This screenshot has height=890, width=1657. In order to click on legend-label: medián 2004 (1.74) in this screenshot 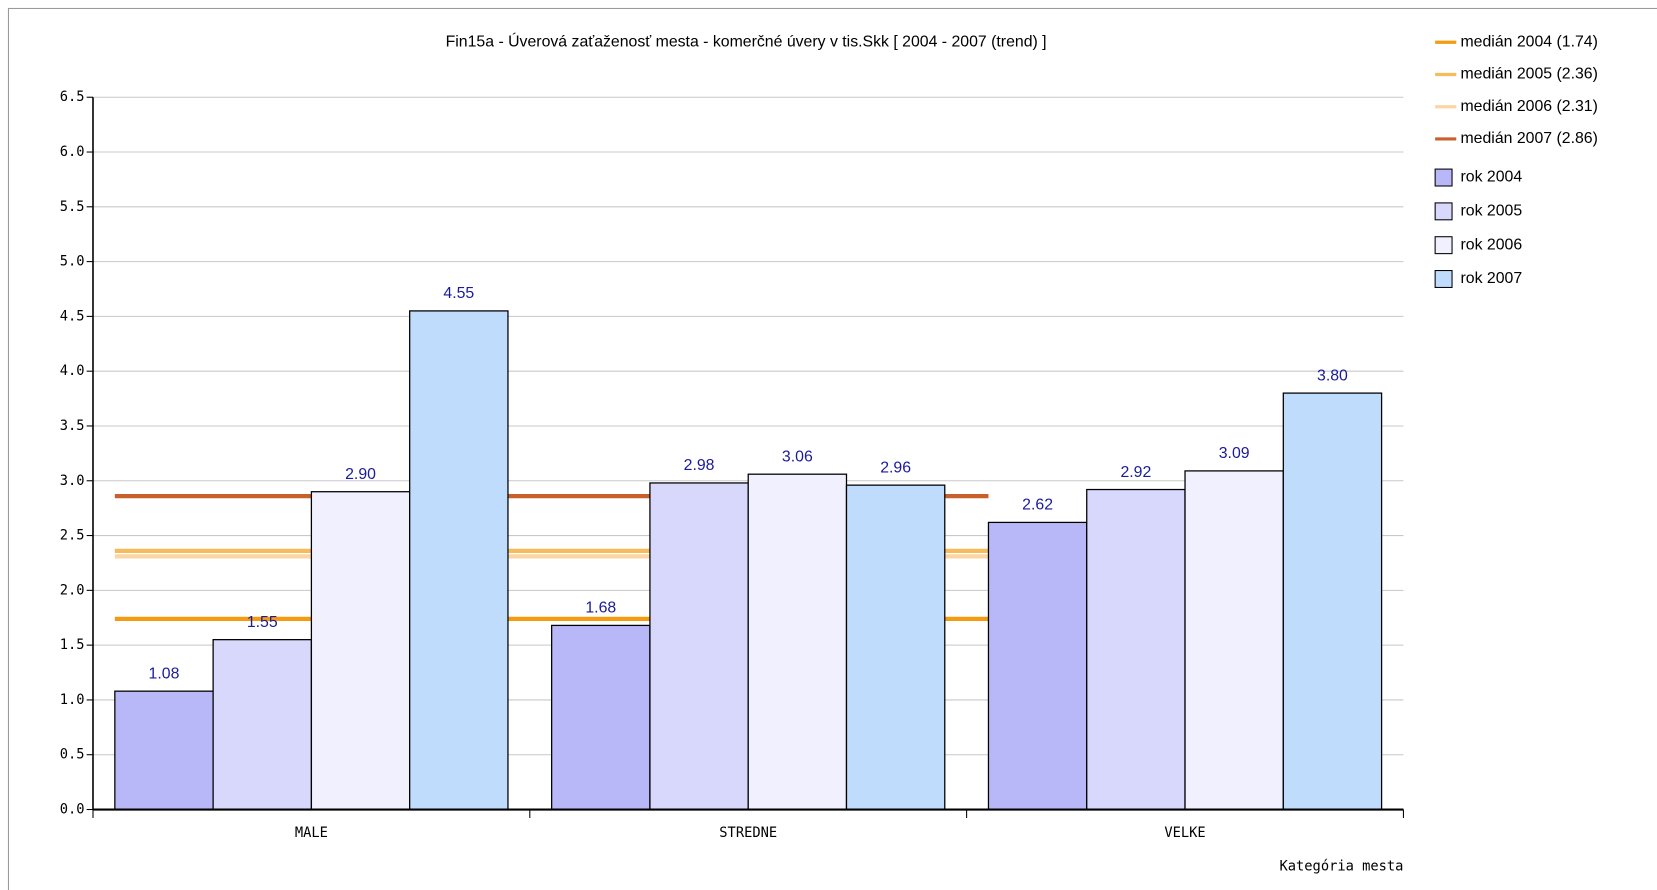, I will do `click(1528, 41)`.